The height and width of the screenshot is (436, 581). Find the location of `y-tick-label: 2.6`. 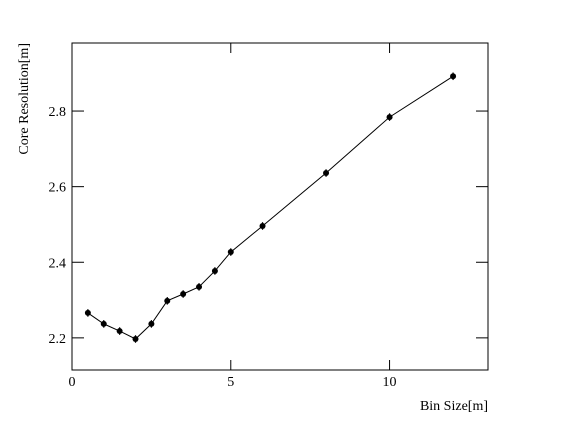

y-tick-label: 2.6 is located at coordinates (58, 188).